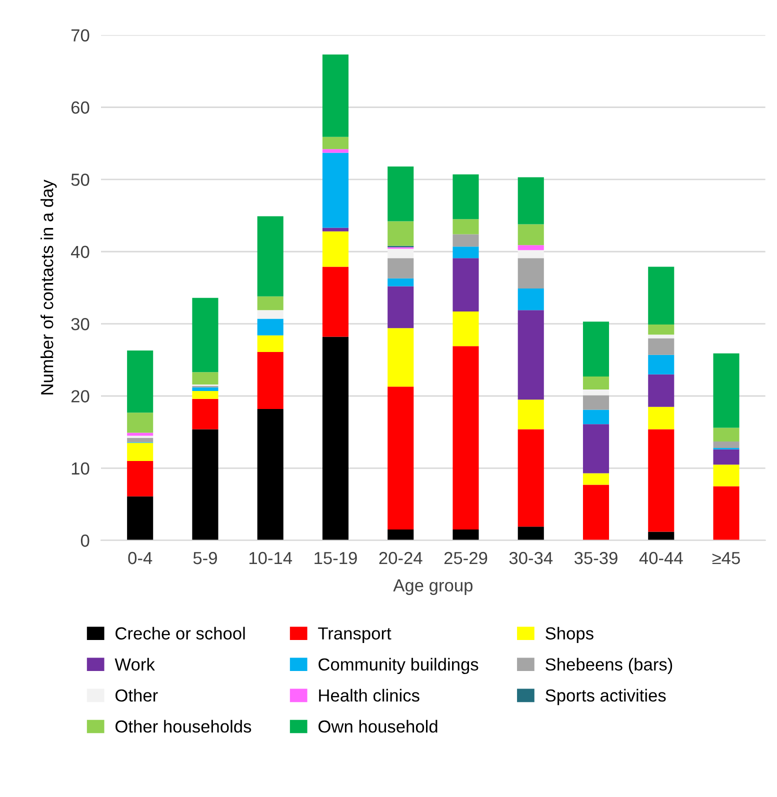 Image resolution: width=777 pixels, height=797 pixels. Describe the element at coordinates (570, 635) in the screenshot. I see `legend-label: Shops` at that location.